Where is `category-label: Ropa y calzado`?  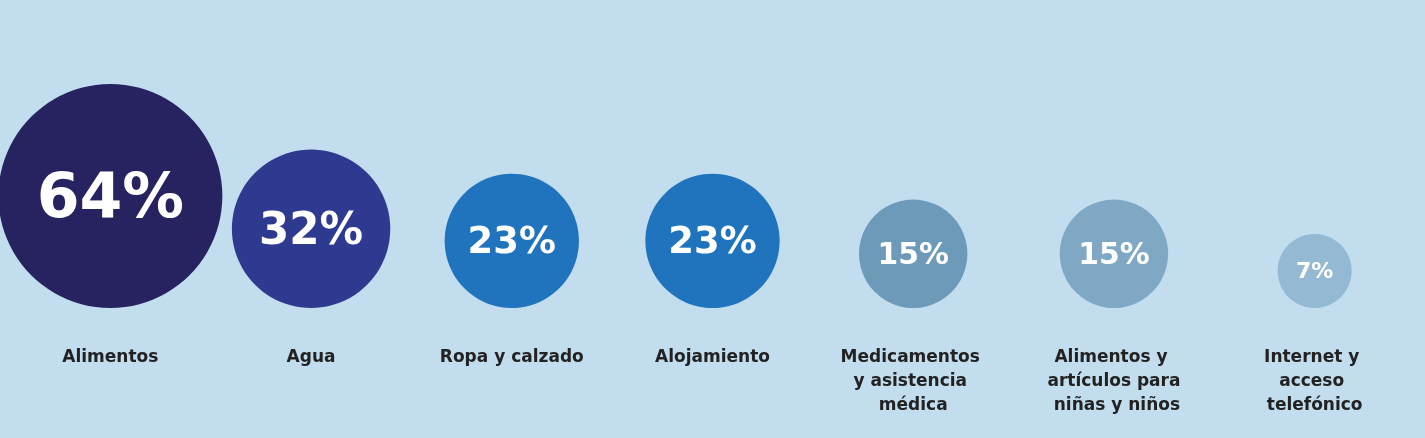 category-label: Ropa y calzado is located at coordinates (511, 356).